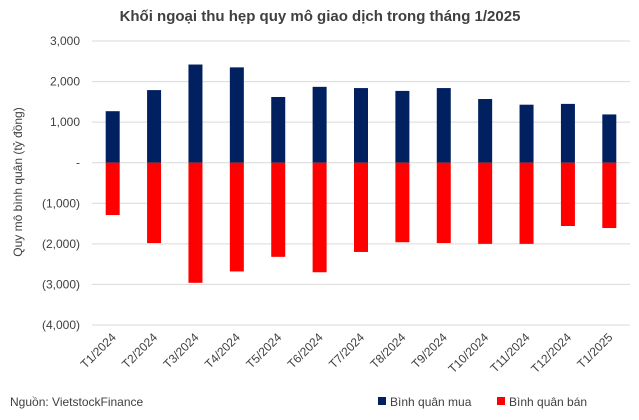  Describe the element at coordinates (65, 122) in the screenshot. I see `y-tick-label: 1,000` at that location.